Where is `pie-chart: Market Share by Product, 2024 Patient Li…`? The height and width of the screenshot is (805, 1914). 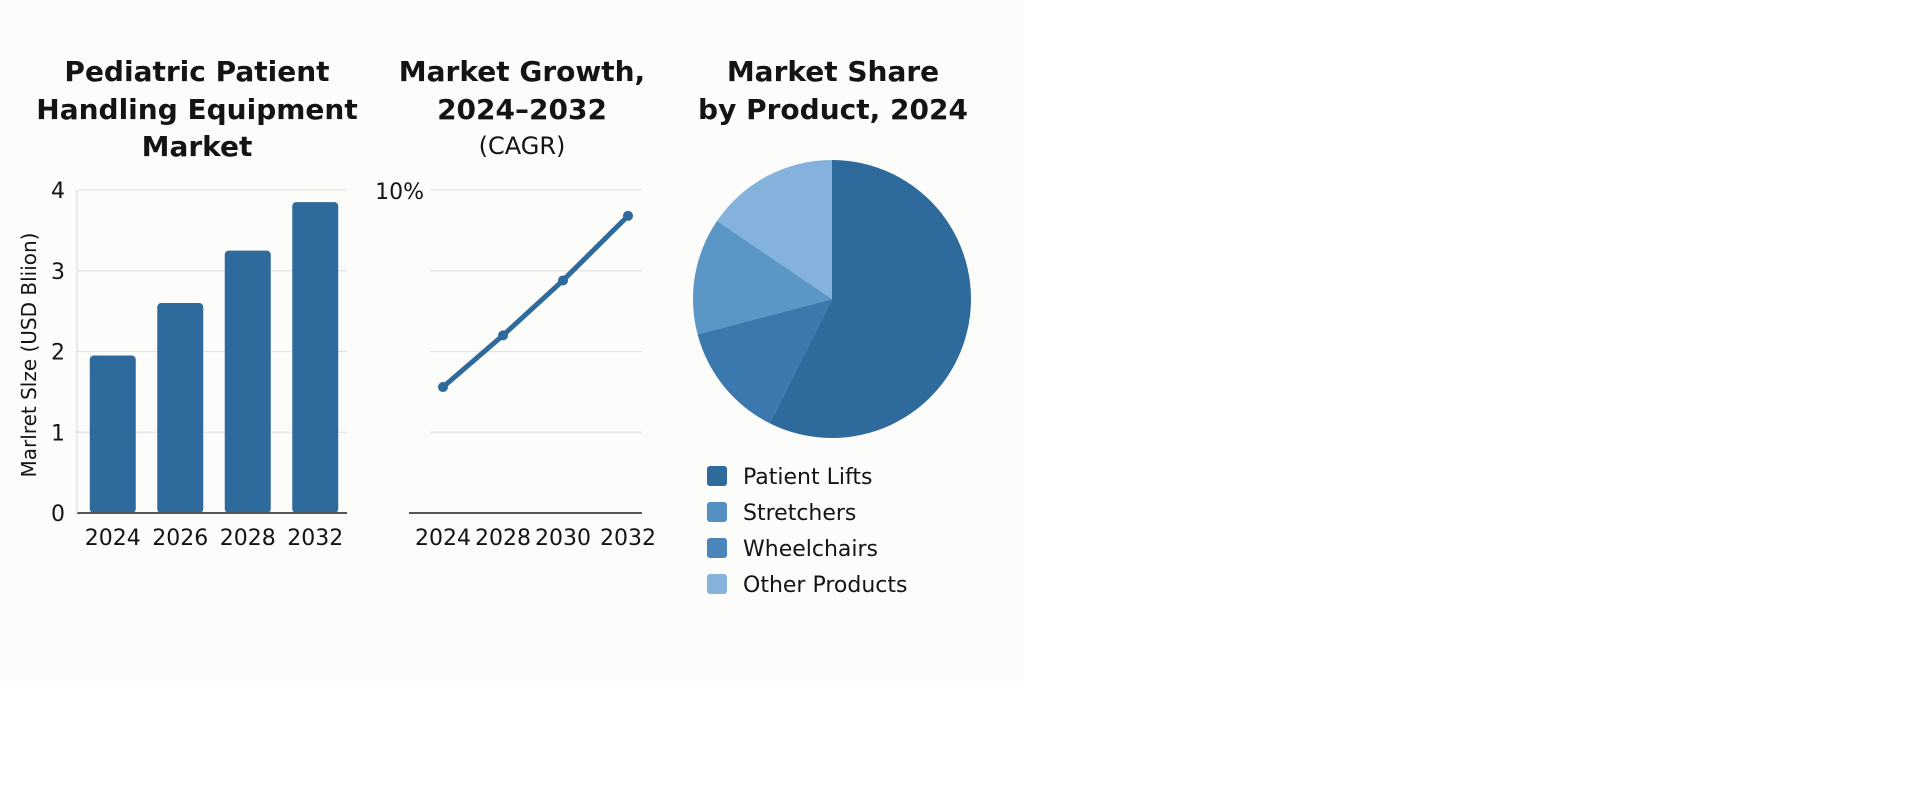
pie-chart: Market Share by Product, 2024 Patient Li… is located at coordinates (832, 326).